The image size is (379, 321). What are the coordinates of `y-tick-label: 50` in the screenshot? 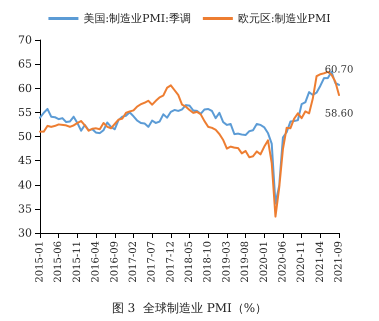 It's located at (25, 136).